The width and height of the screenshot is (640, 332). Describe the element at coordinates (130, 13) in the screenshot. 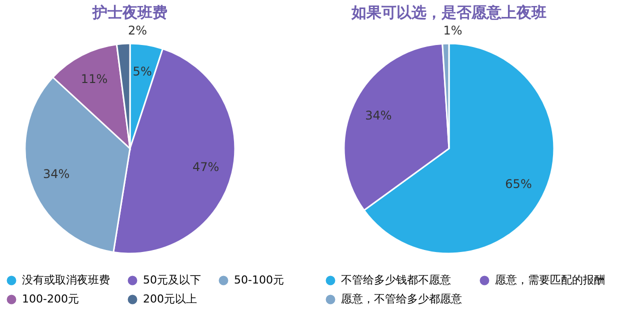

I see `chart-title: 护士夜班费` at that location.